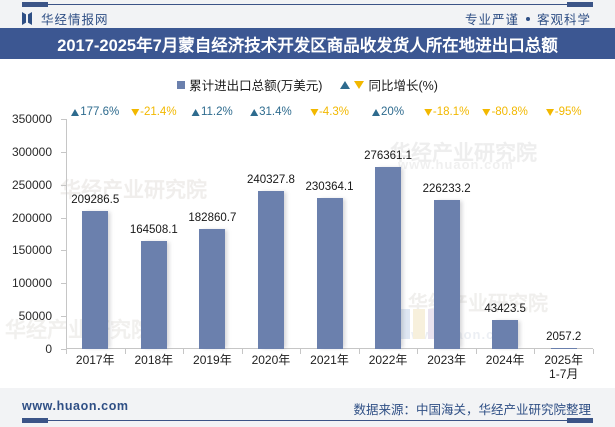  I want to click on growth-rate-label: 20%, so click(393, 112).